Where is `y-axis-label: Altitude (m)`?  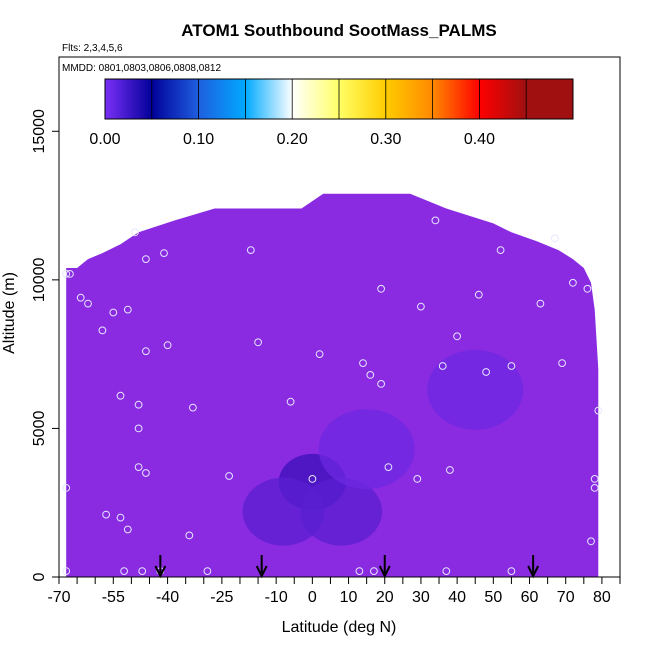 y-axis-label: Altitude (m) is located at coordinates (9, 313).